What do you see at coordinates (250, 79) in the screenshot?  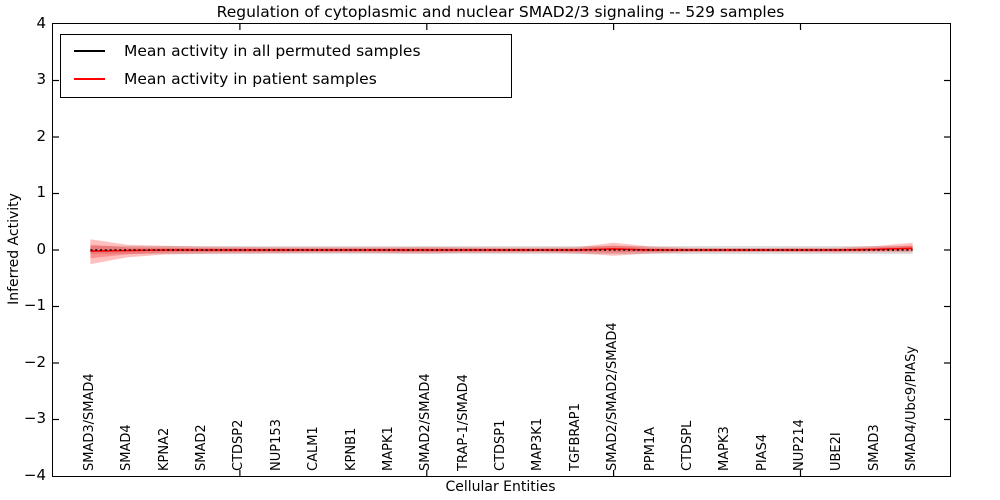 I see `legend-label-patient: Mean activity in patient samples` at bounding box center [250, 79].